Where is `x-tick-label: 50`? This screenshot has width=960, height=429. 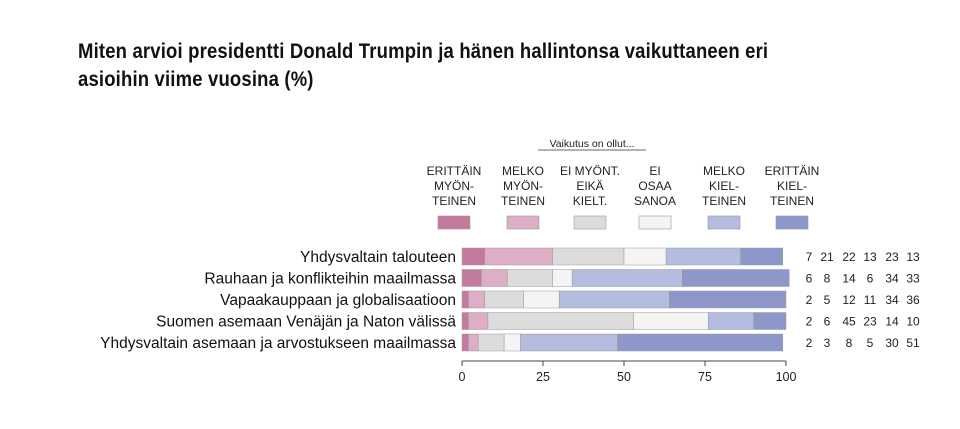
x-tick-label: 50 is located at coordinates (624, 377).